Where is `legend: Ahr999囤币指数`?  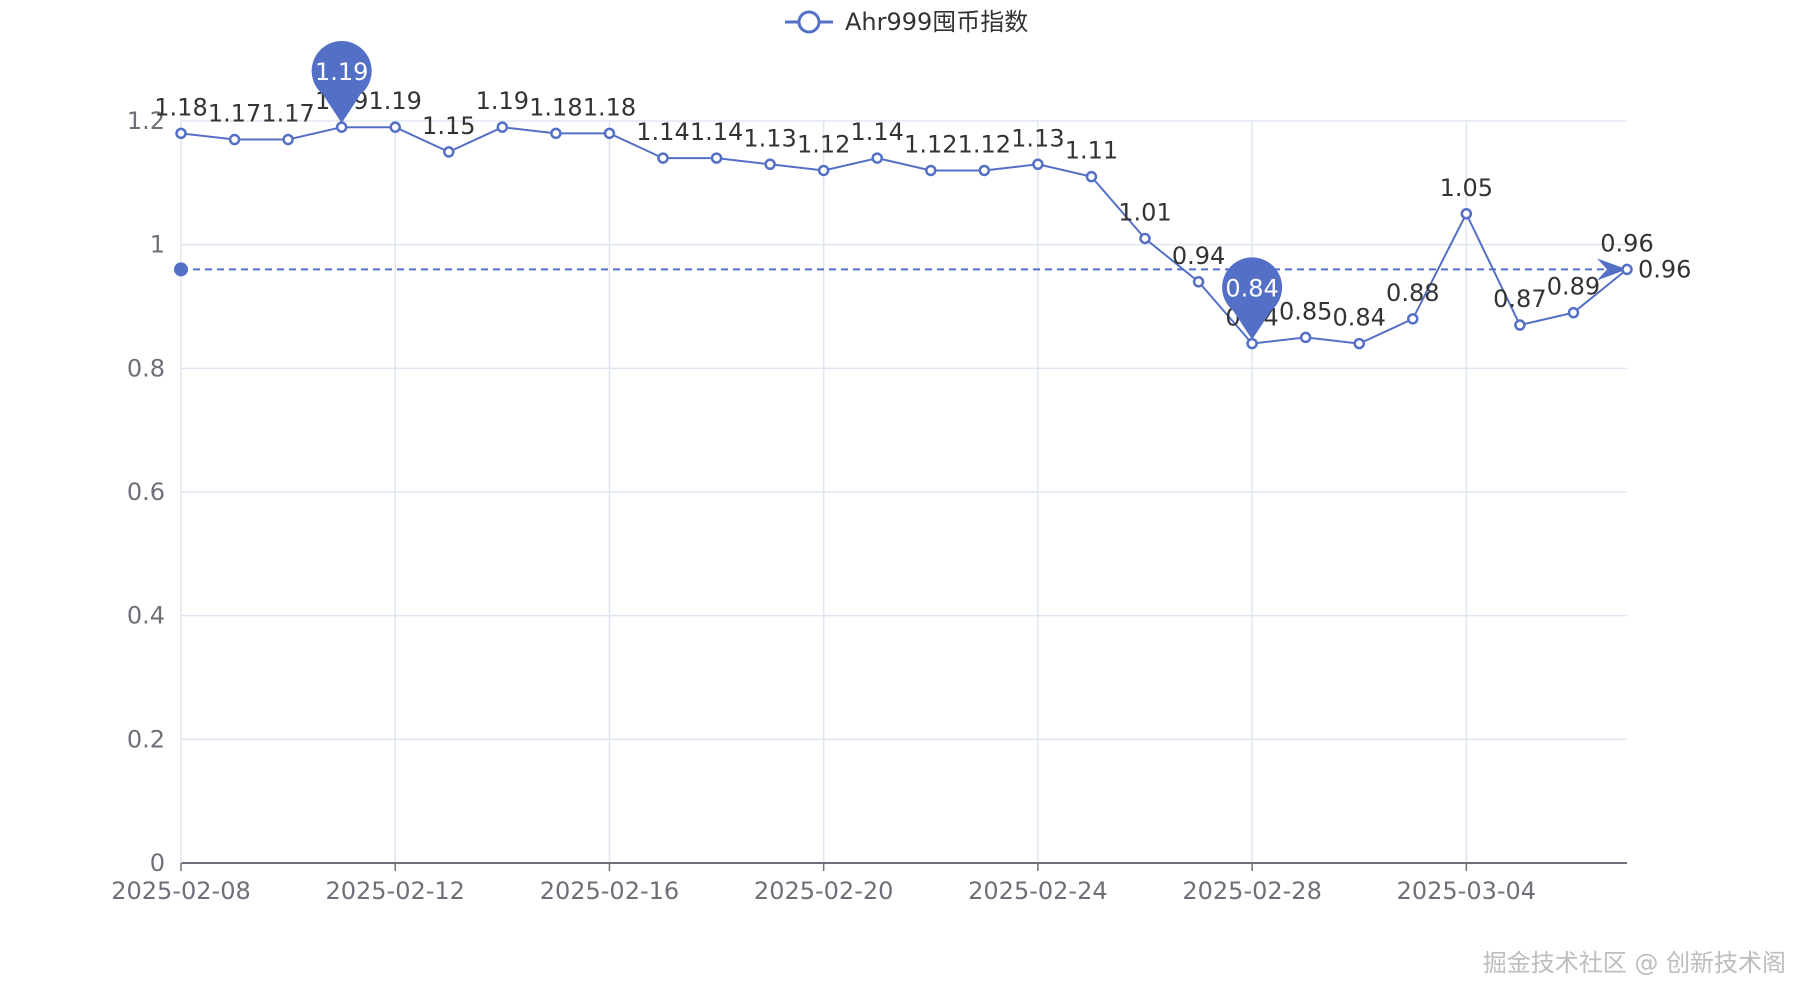 legend: Ahr999囤币指数 is located at coordinates (906, 22).